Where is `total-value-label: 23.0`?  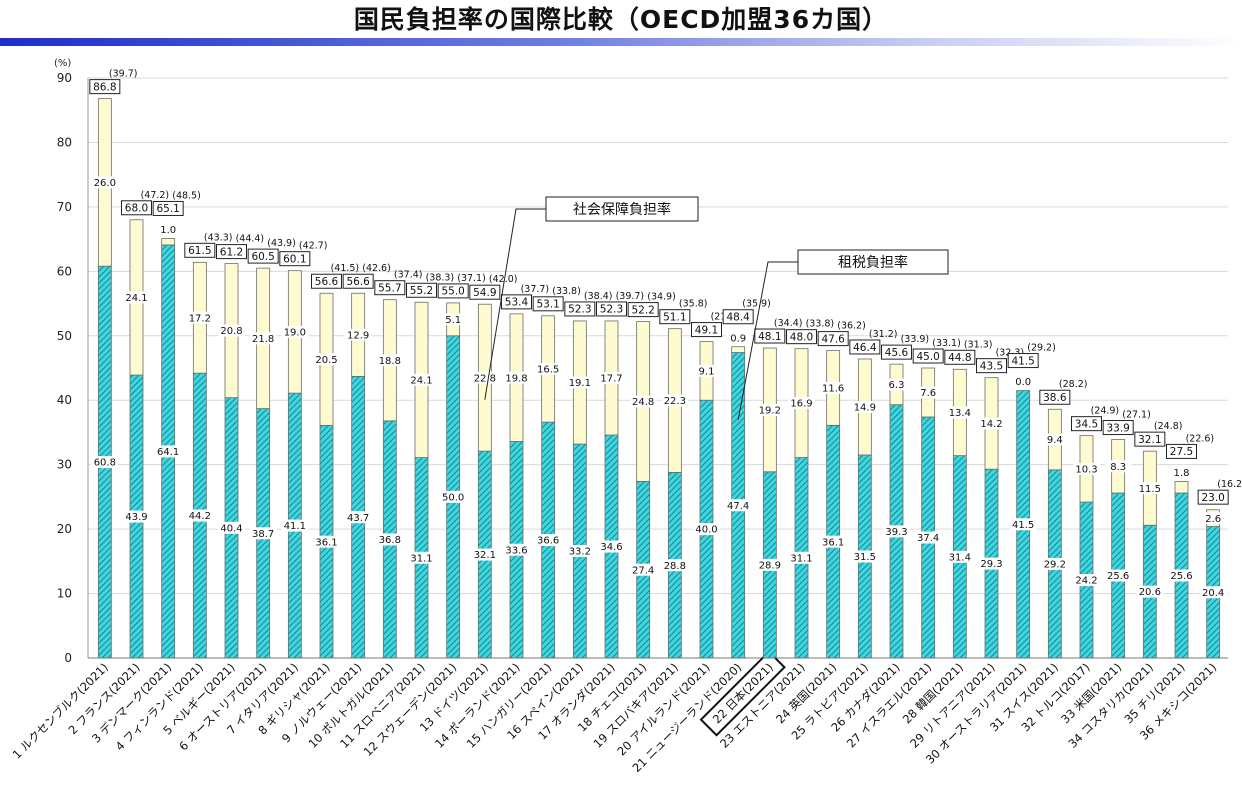
total-value-label: 23.0 is located at coordinates (1212, 498).